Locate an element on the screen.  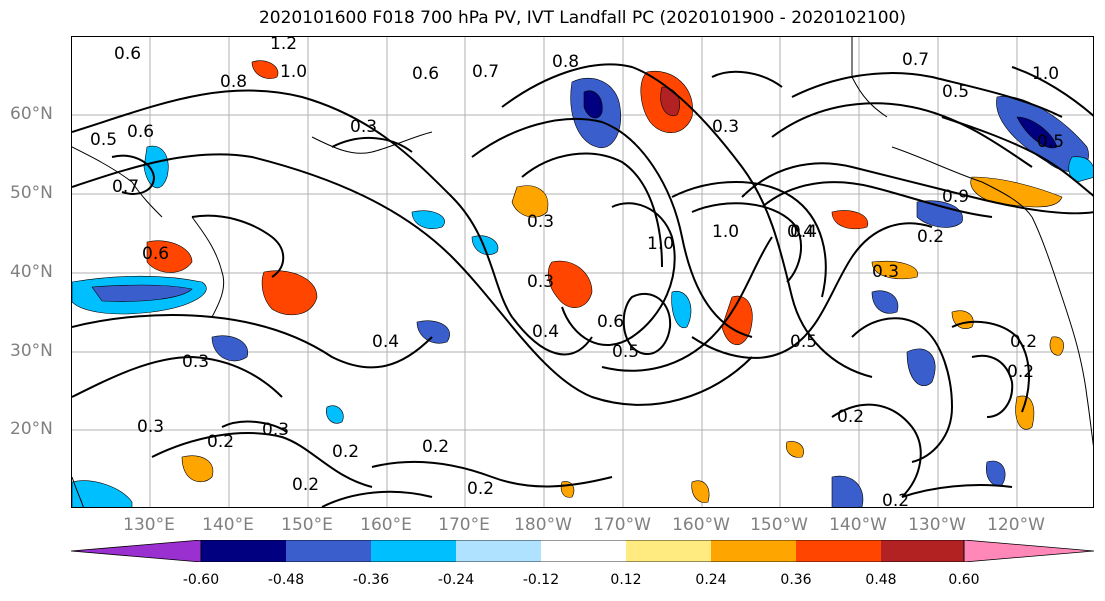
colorbar-tick-label: 0.36 is located at coordinates (796, 580).